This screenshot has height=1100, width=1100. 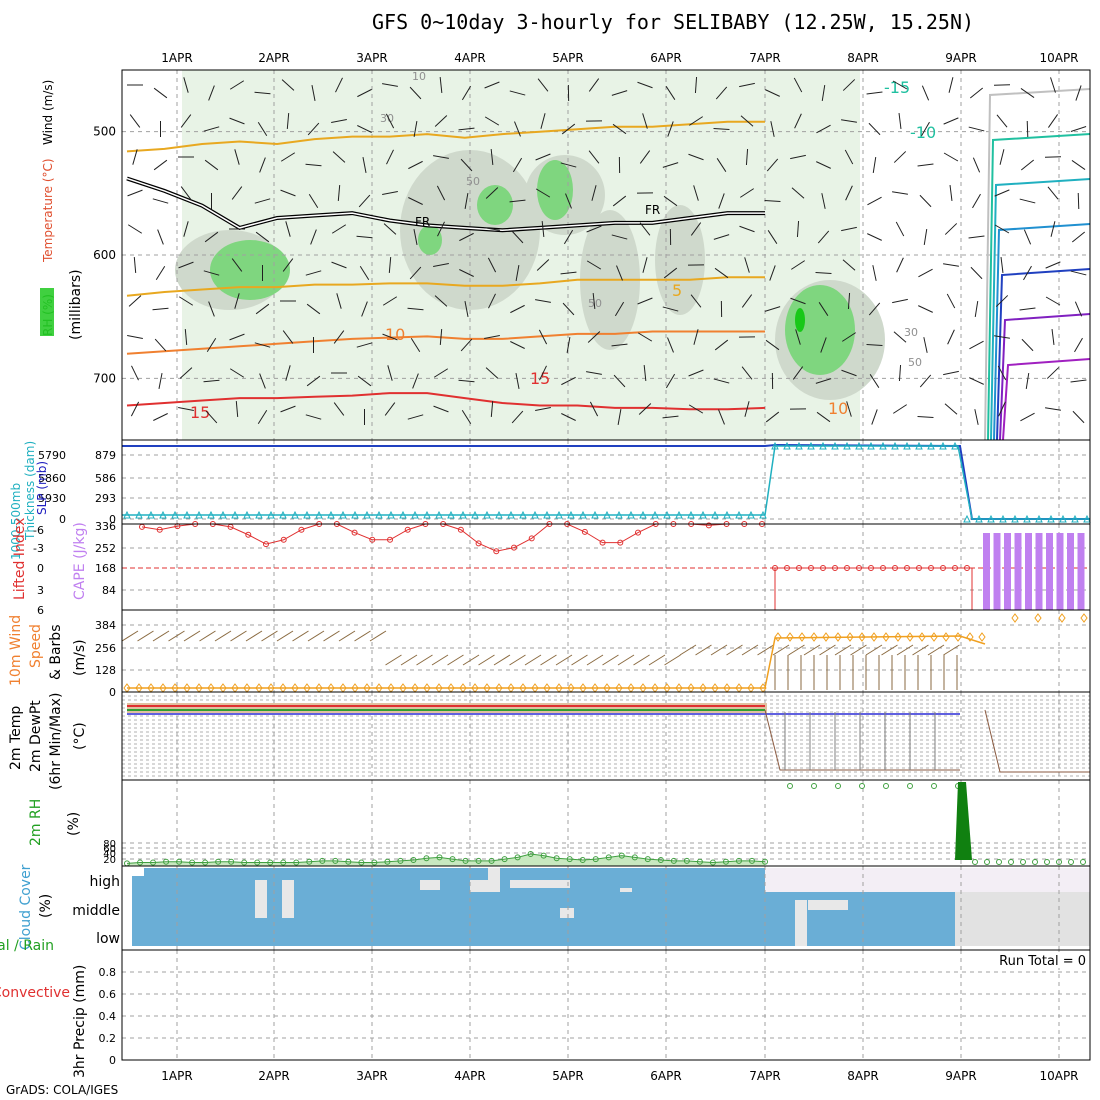 I want to click on x-tick-label-bottom: 4APR, so click(x=469, y=1076).